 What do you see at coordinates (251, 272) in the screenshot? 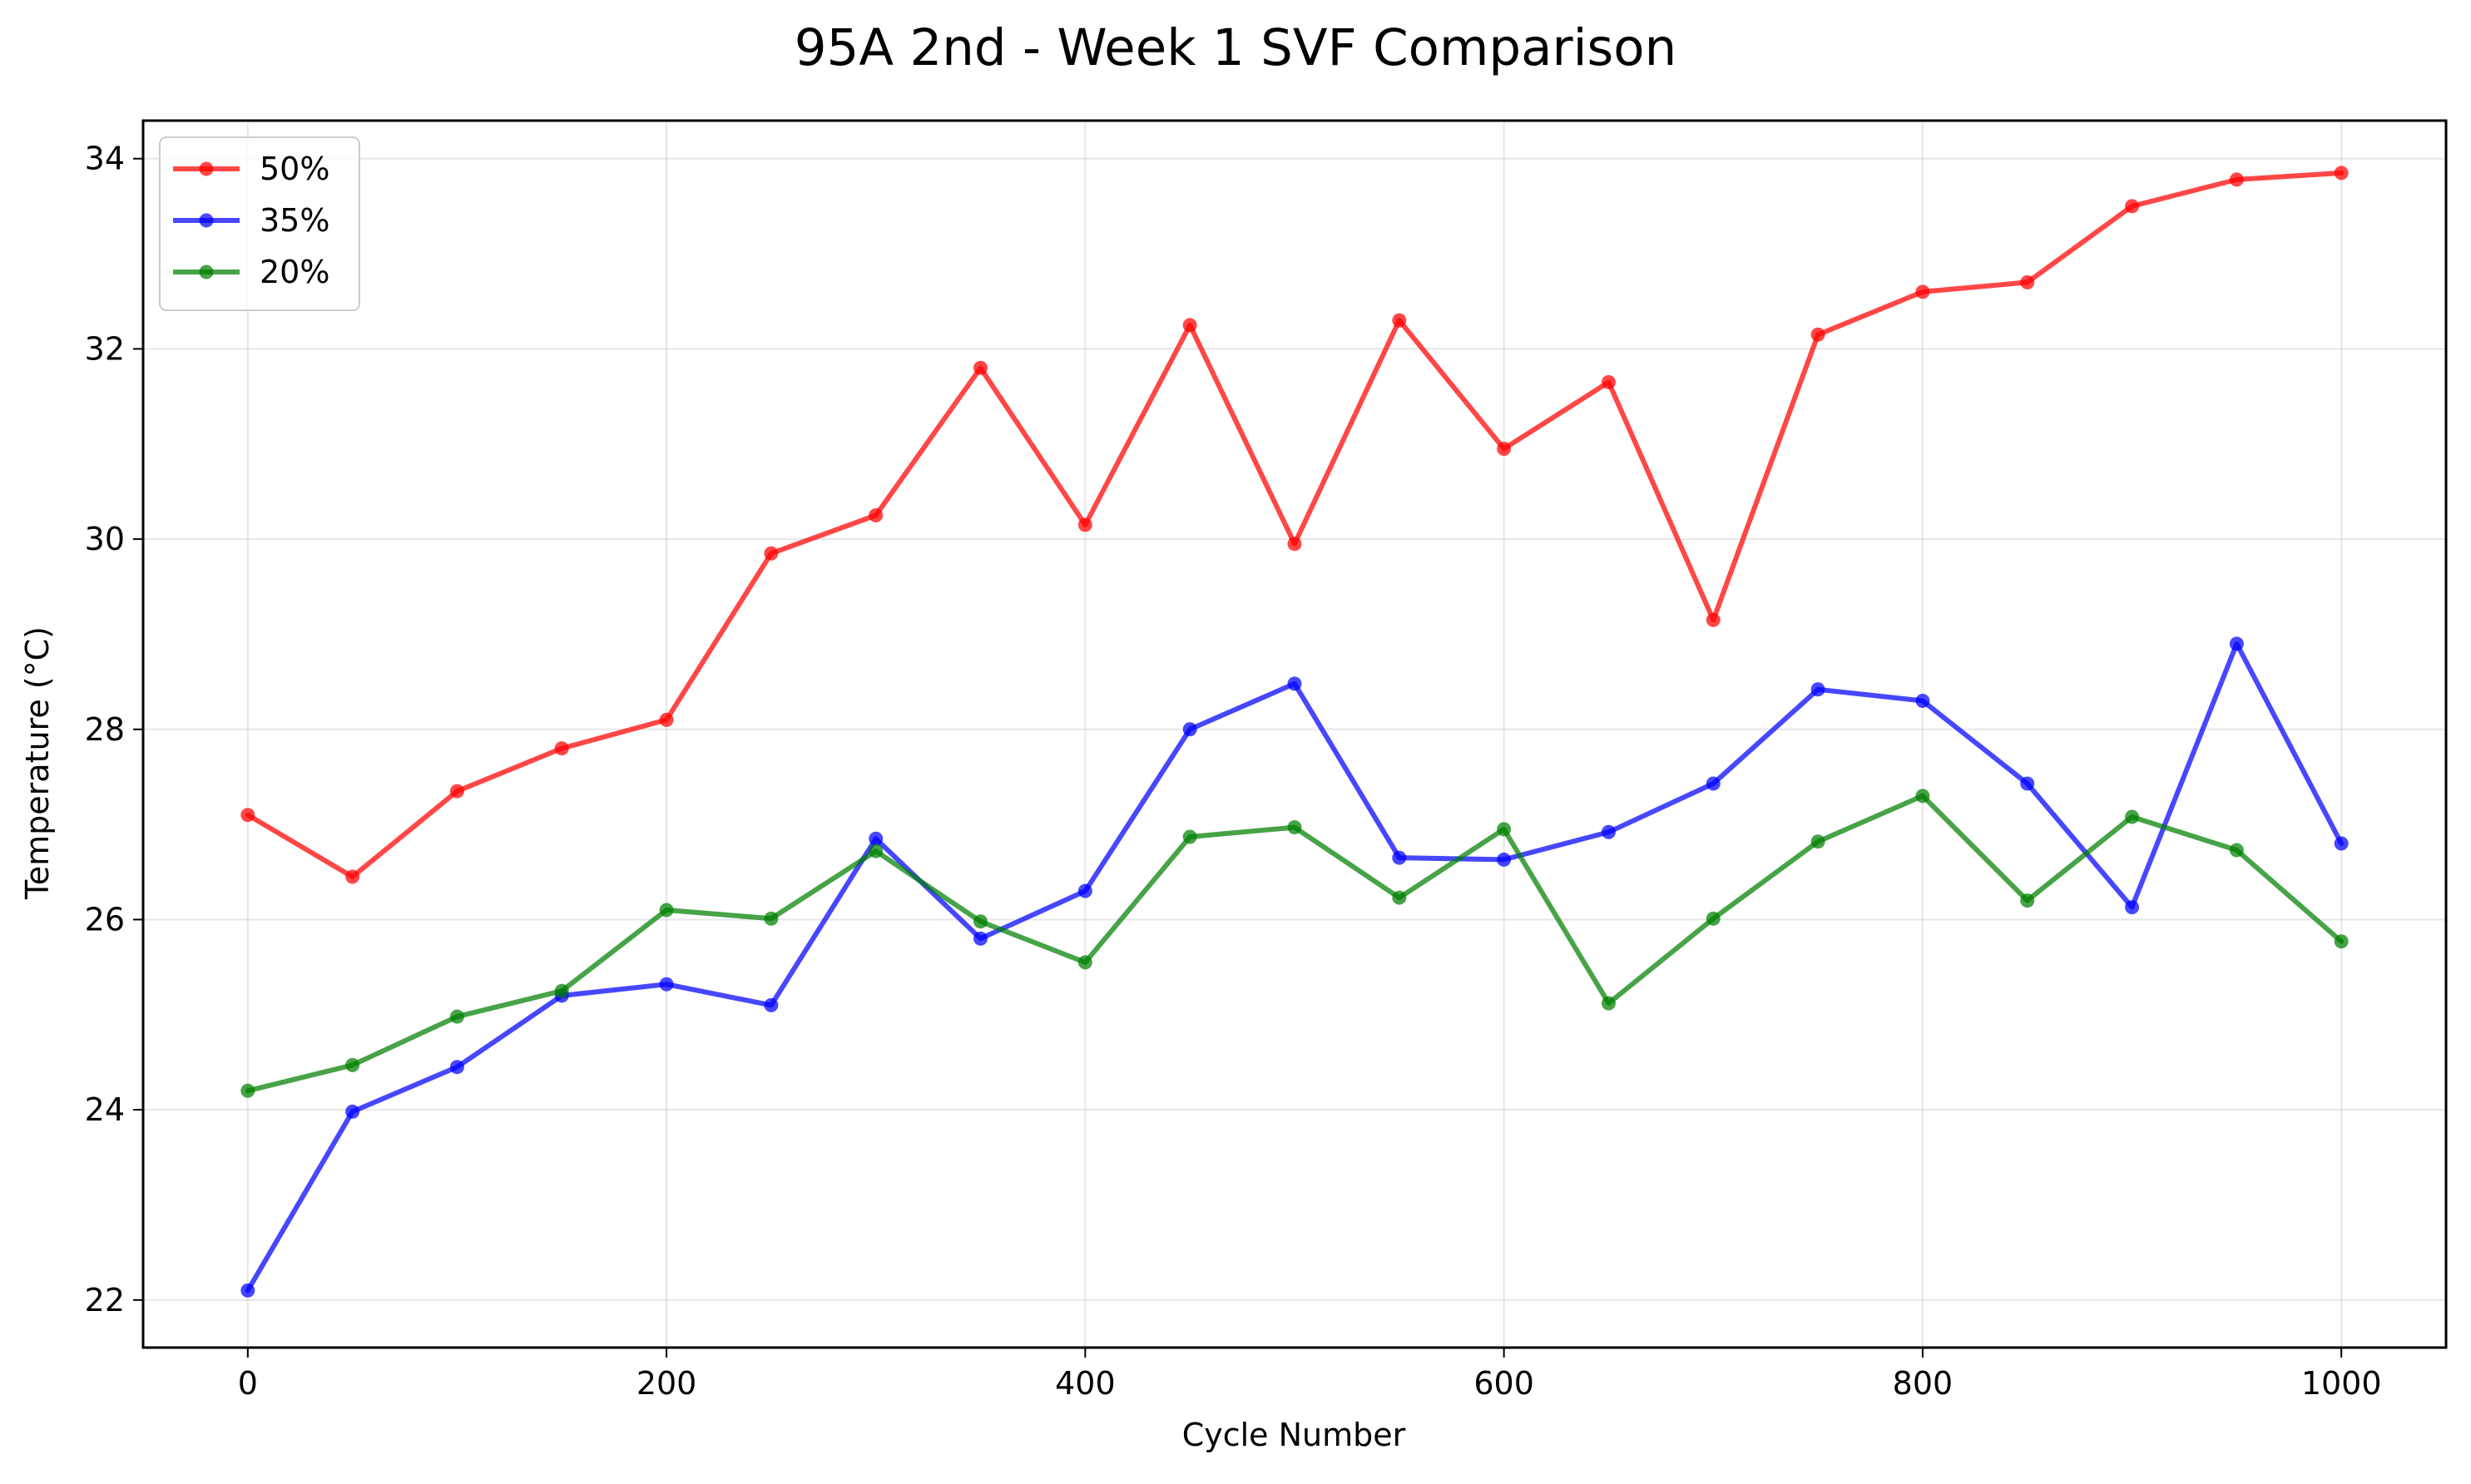
I see `legend-item: 20%` at bounding box center [251, 272].